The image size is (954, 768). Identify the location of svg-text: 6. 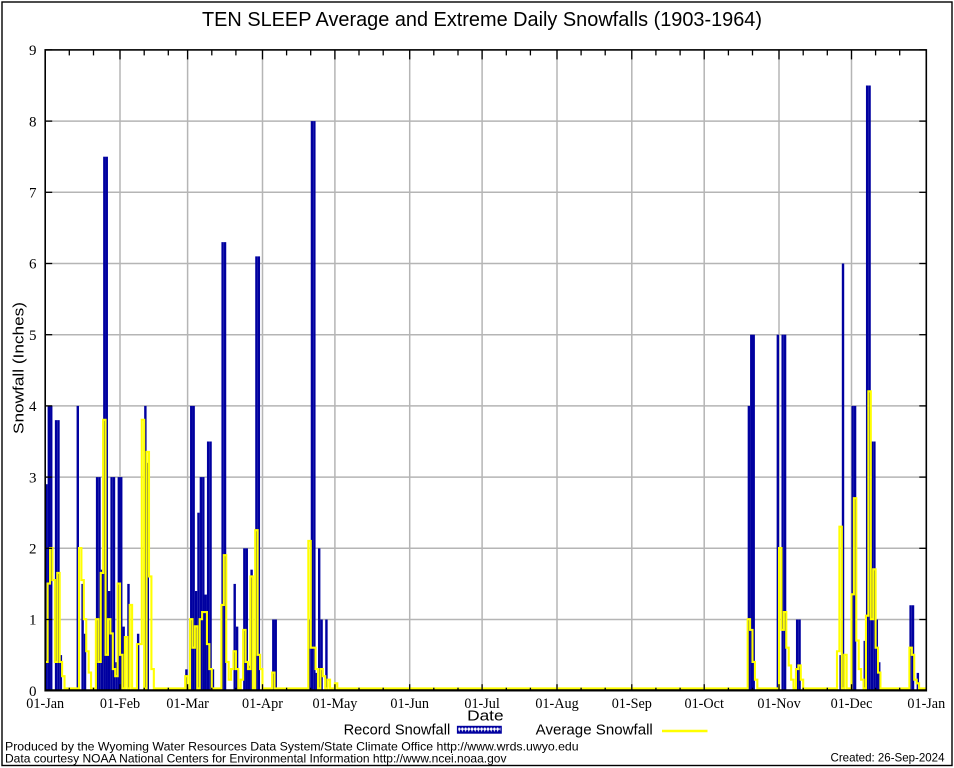
(33, 265).